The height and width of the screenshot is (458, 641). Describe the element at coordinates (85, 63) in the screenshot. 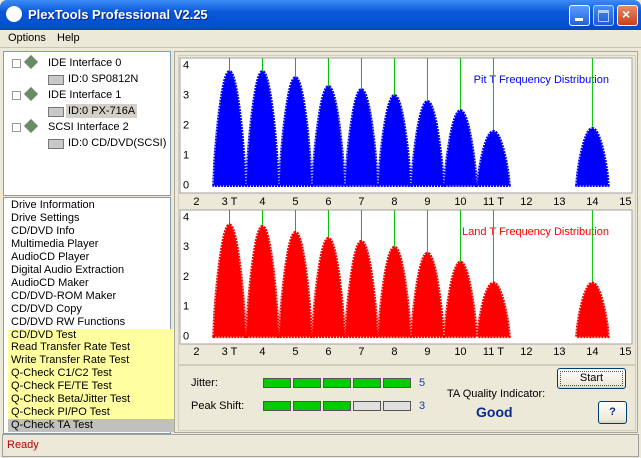

I see `interface-label: IDE Interface 0` at that location.